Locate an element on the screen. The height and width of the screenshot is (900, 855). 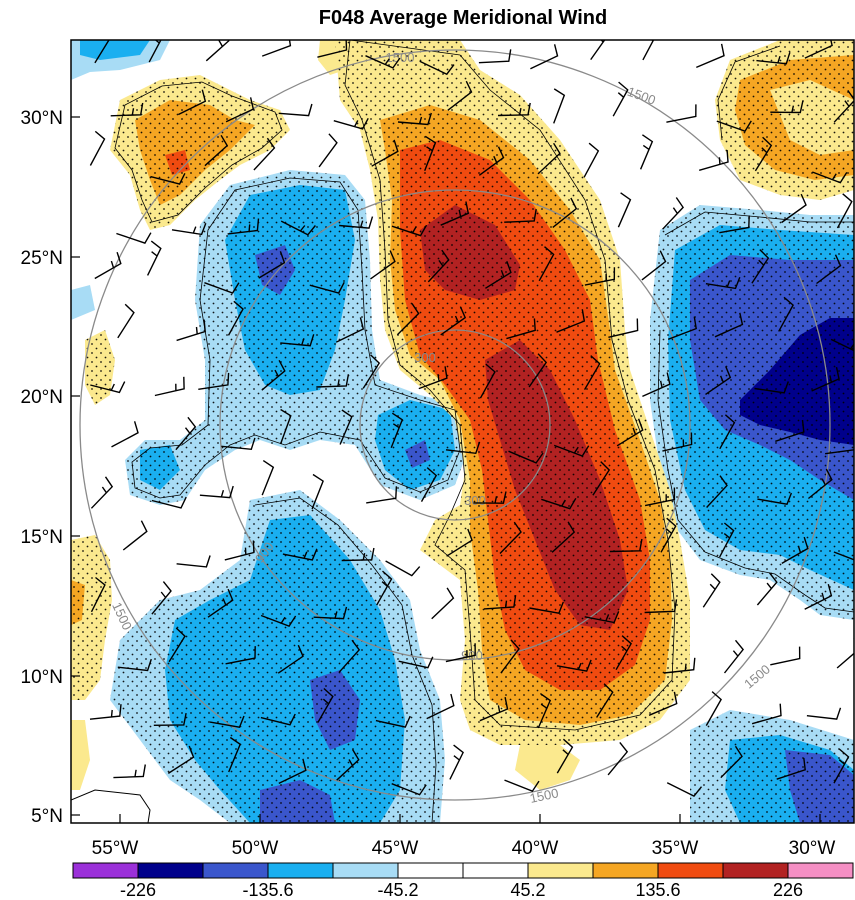
lat-label-20n: 20°N is located at coordinates (42, 397).